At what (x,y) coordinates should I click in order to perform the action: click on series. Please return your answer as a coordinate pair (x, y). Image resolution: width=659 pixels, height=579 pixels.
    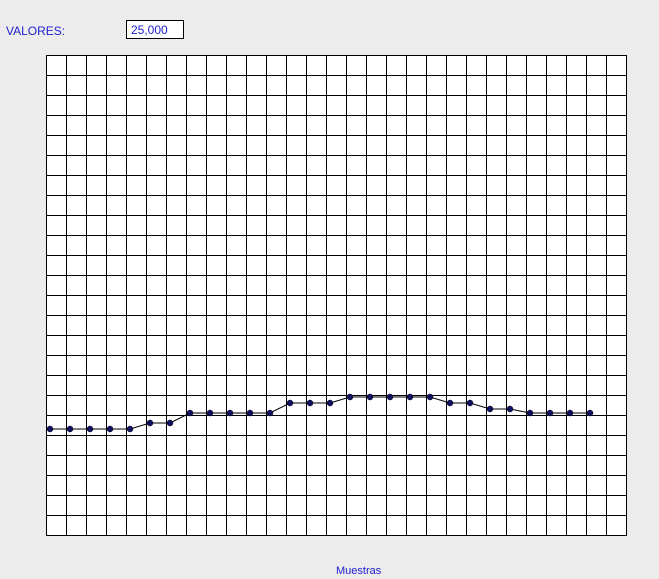
    Looking at the image, I should click on (320, 413).